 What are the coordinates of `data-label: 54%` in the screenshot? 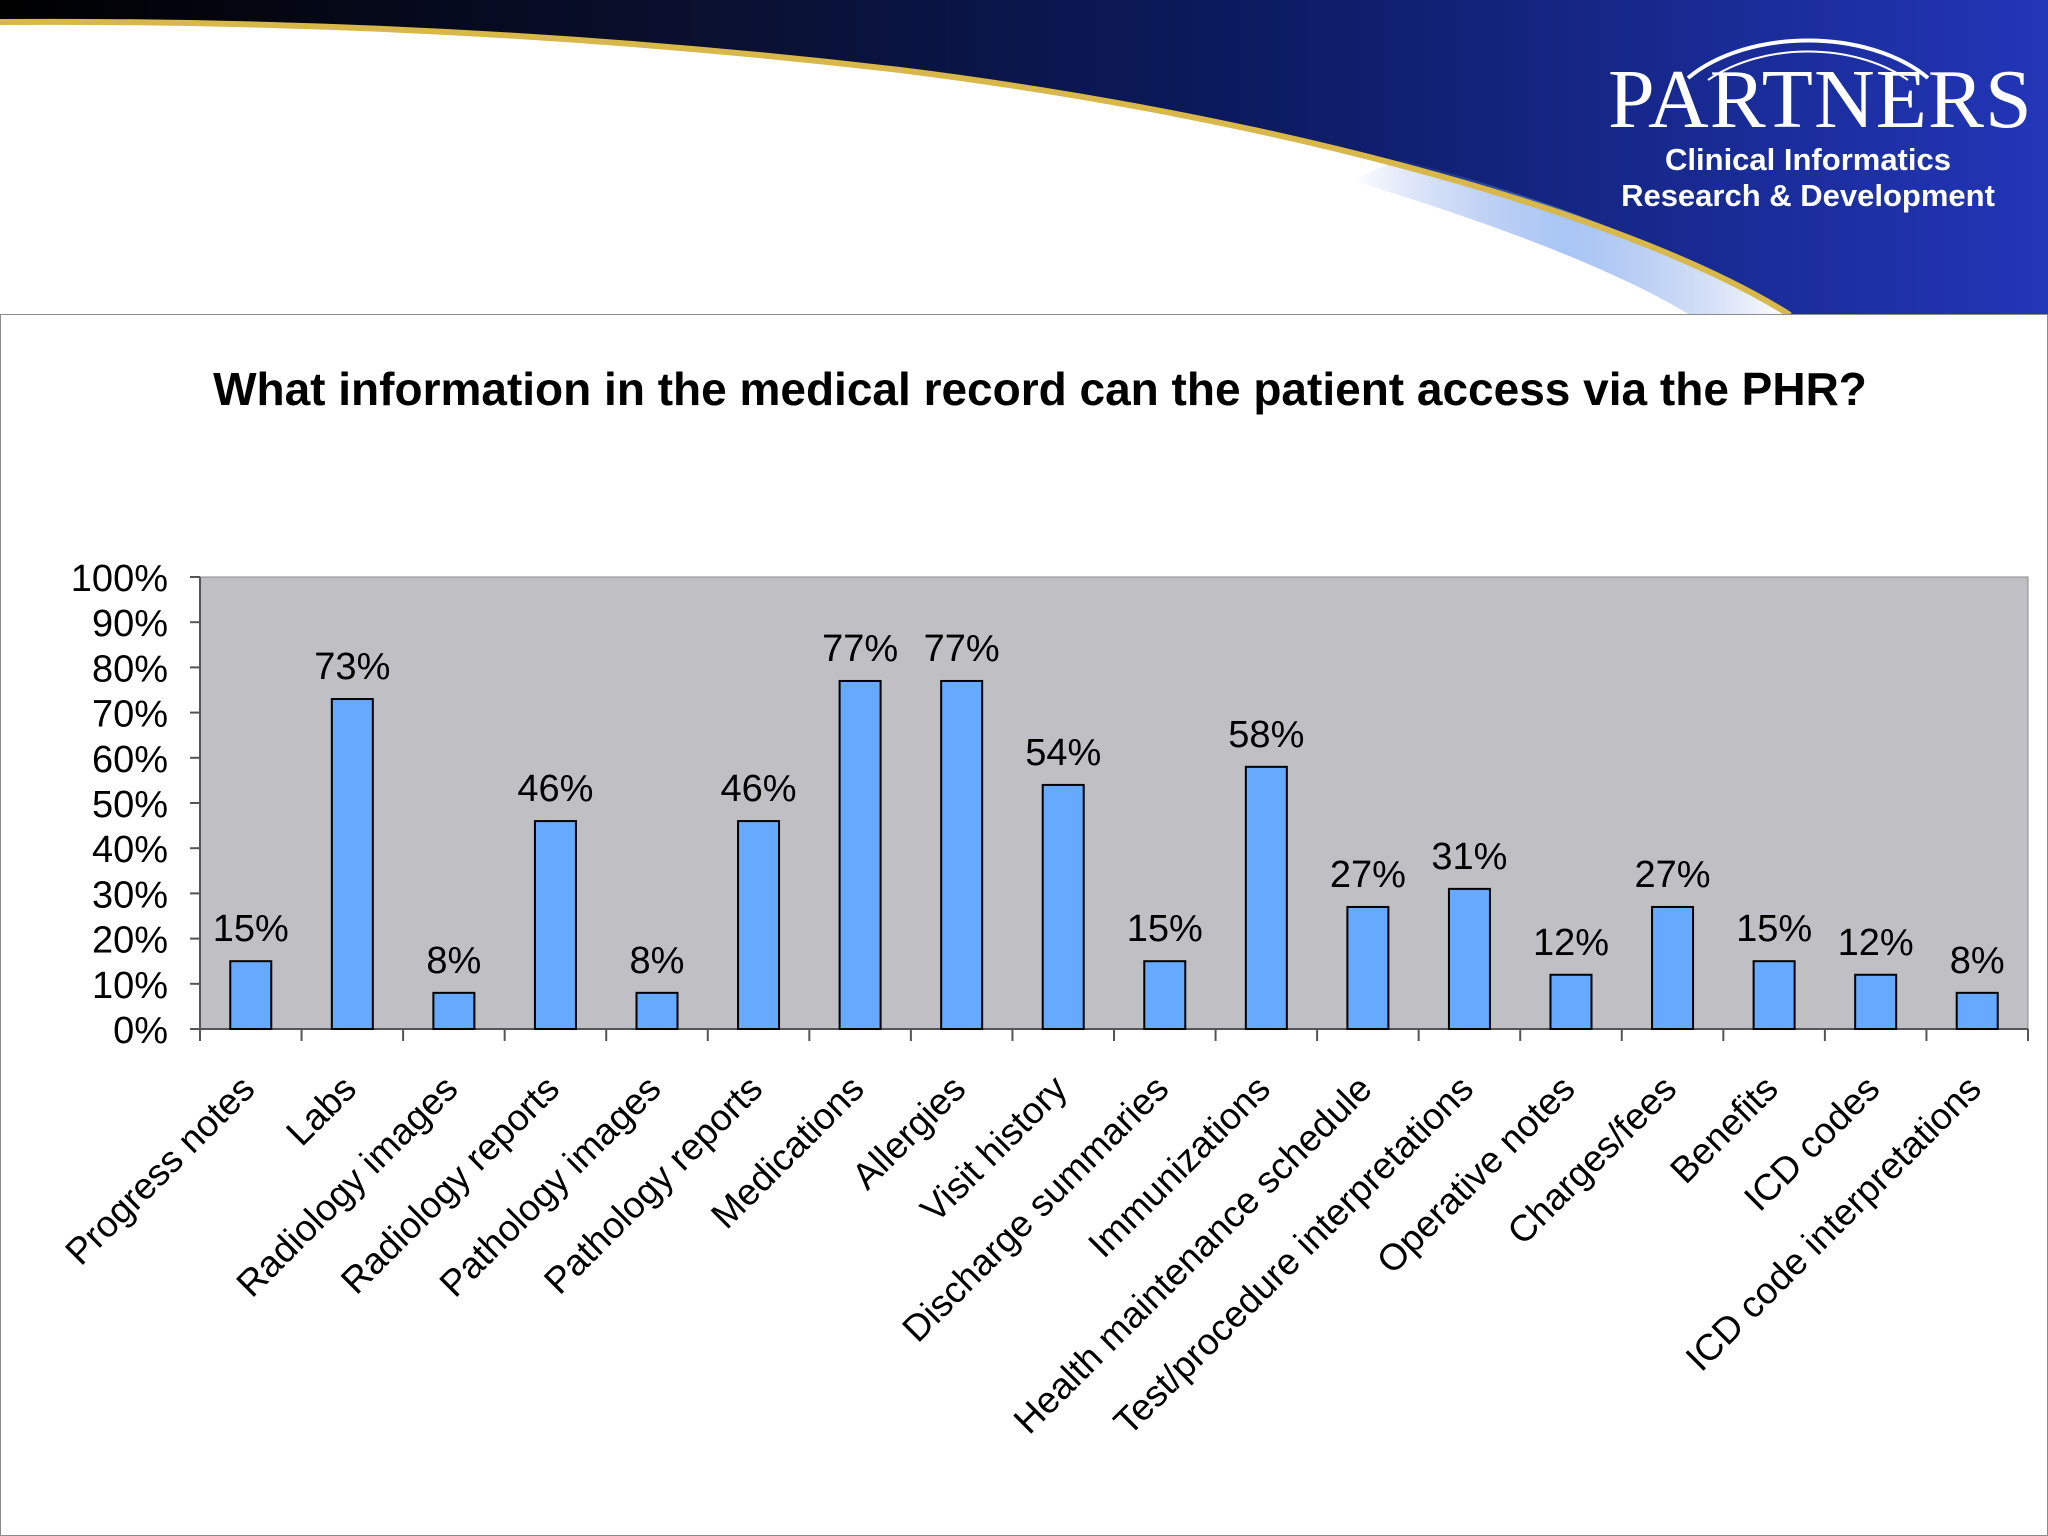 It's located at (1063, 753).